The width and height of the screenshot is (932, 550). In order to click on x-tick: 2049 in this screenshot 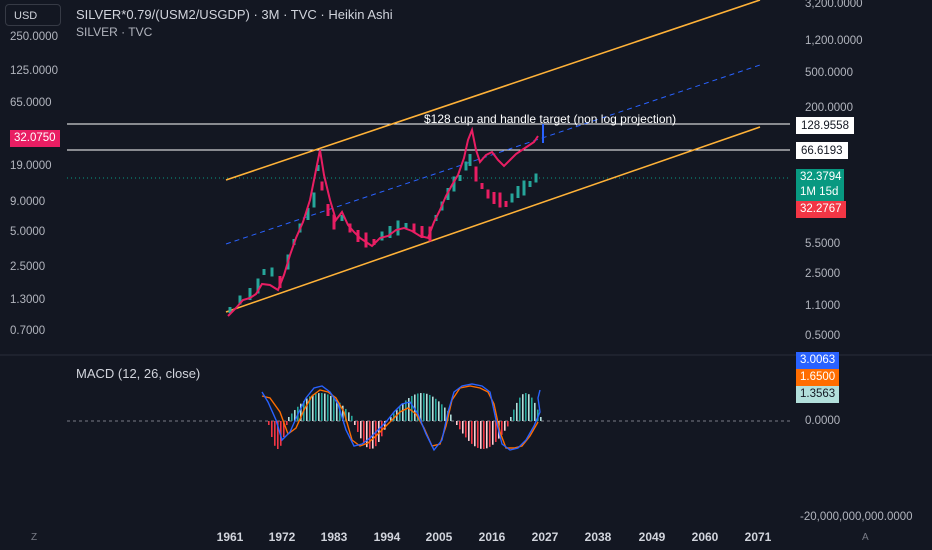, I will do `click(652, 537)`.